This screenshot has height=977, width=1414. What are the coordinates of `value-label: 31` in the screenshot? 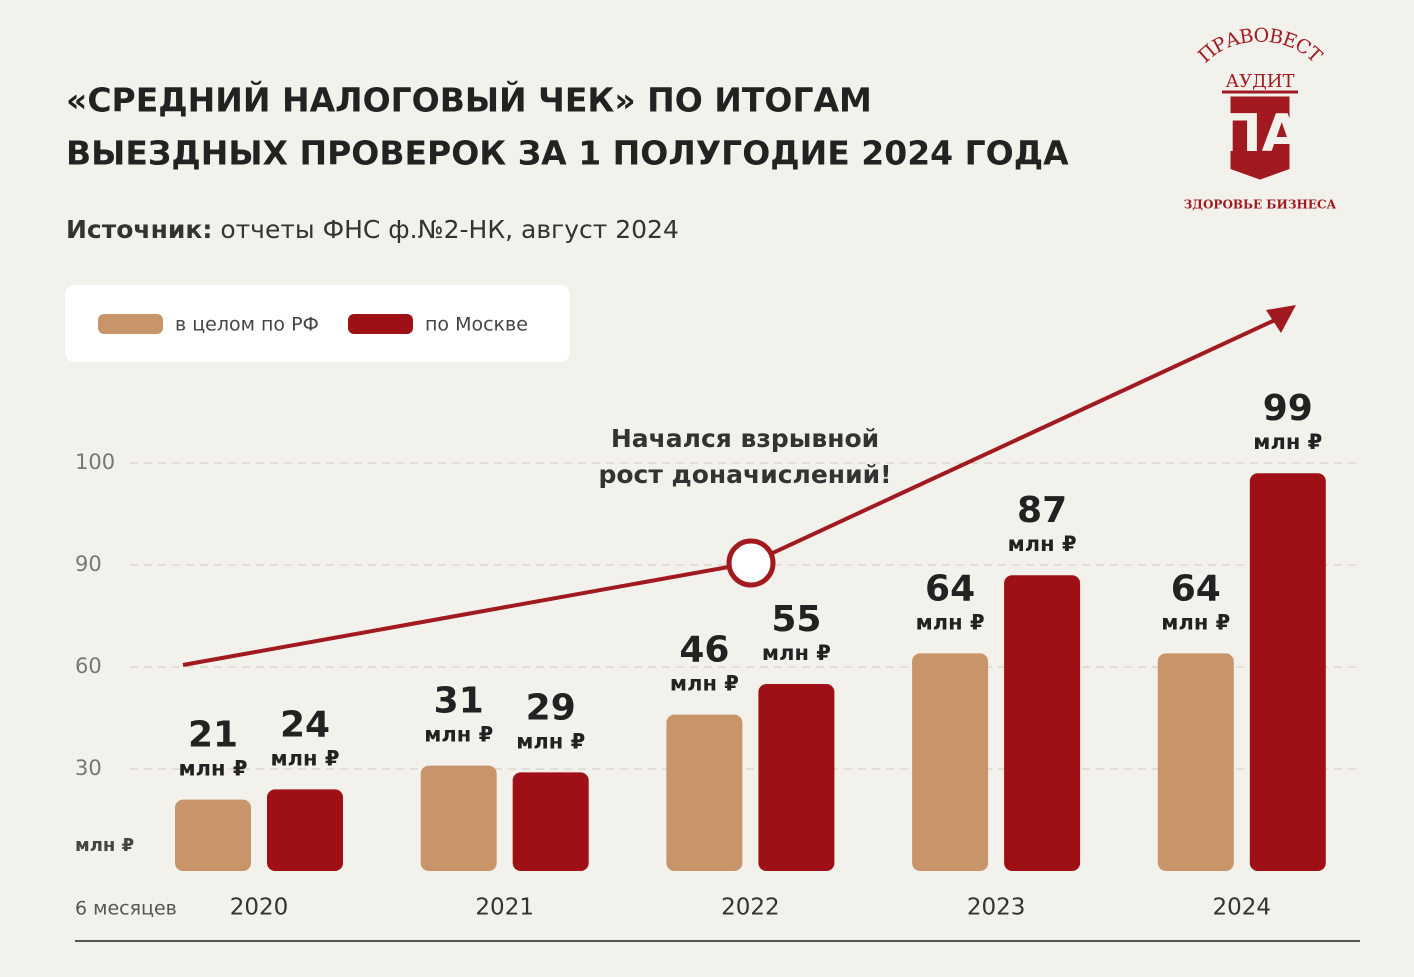 It's located at (459, 701).